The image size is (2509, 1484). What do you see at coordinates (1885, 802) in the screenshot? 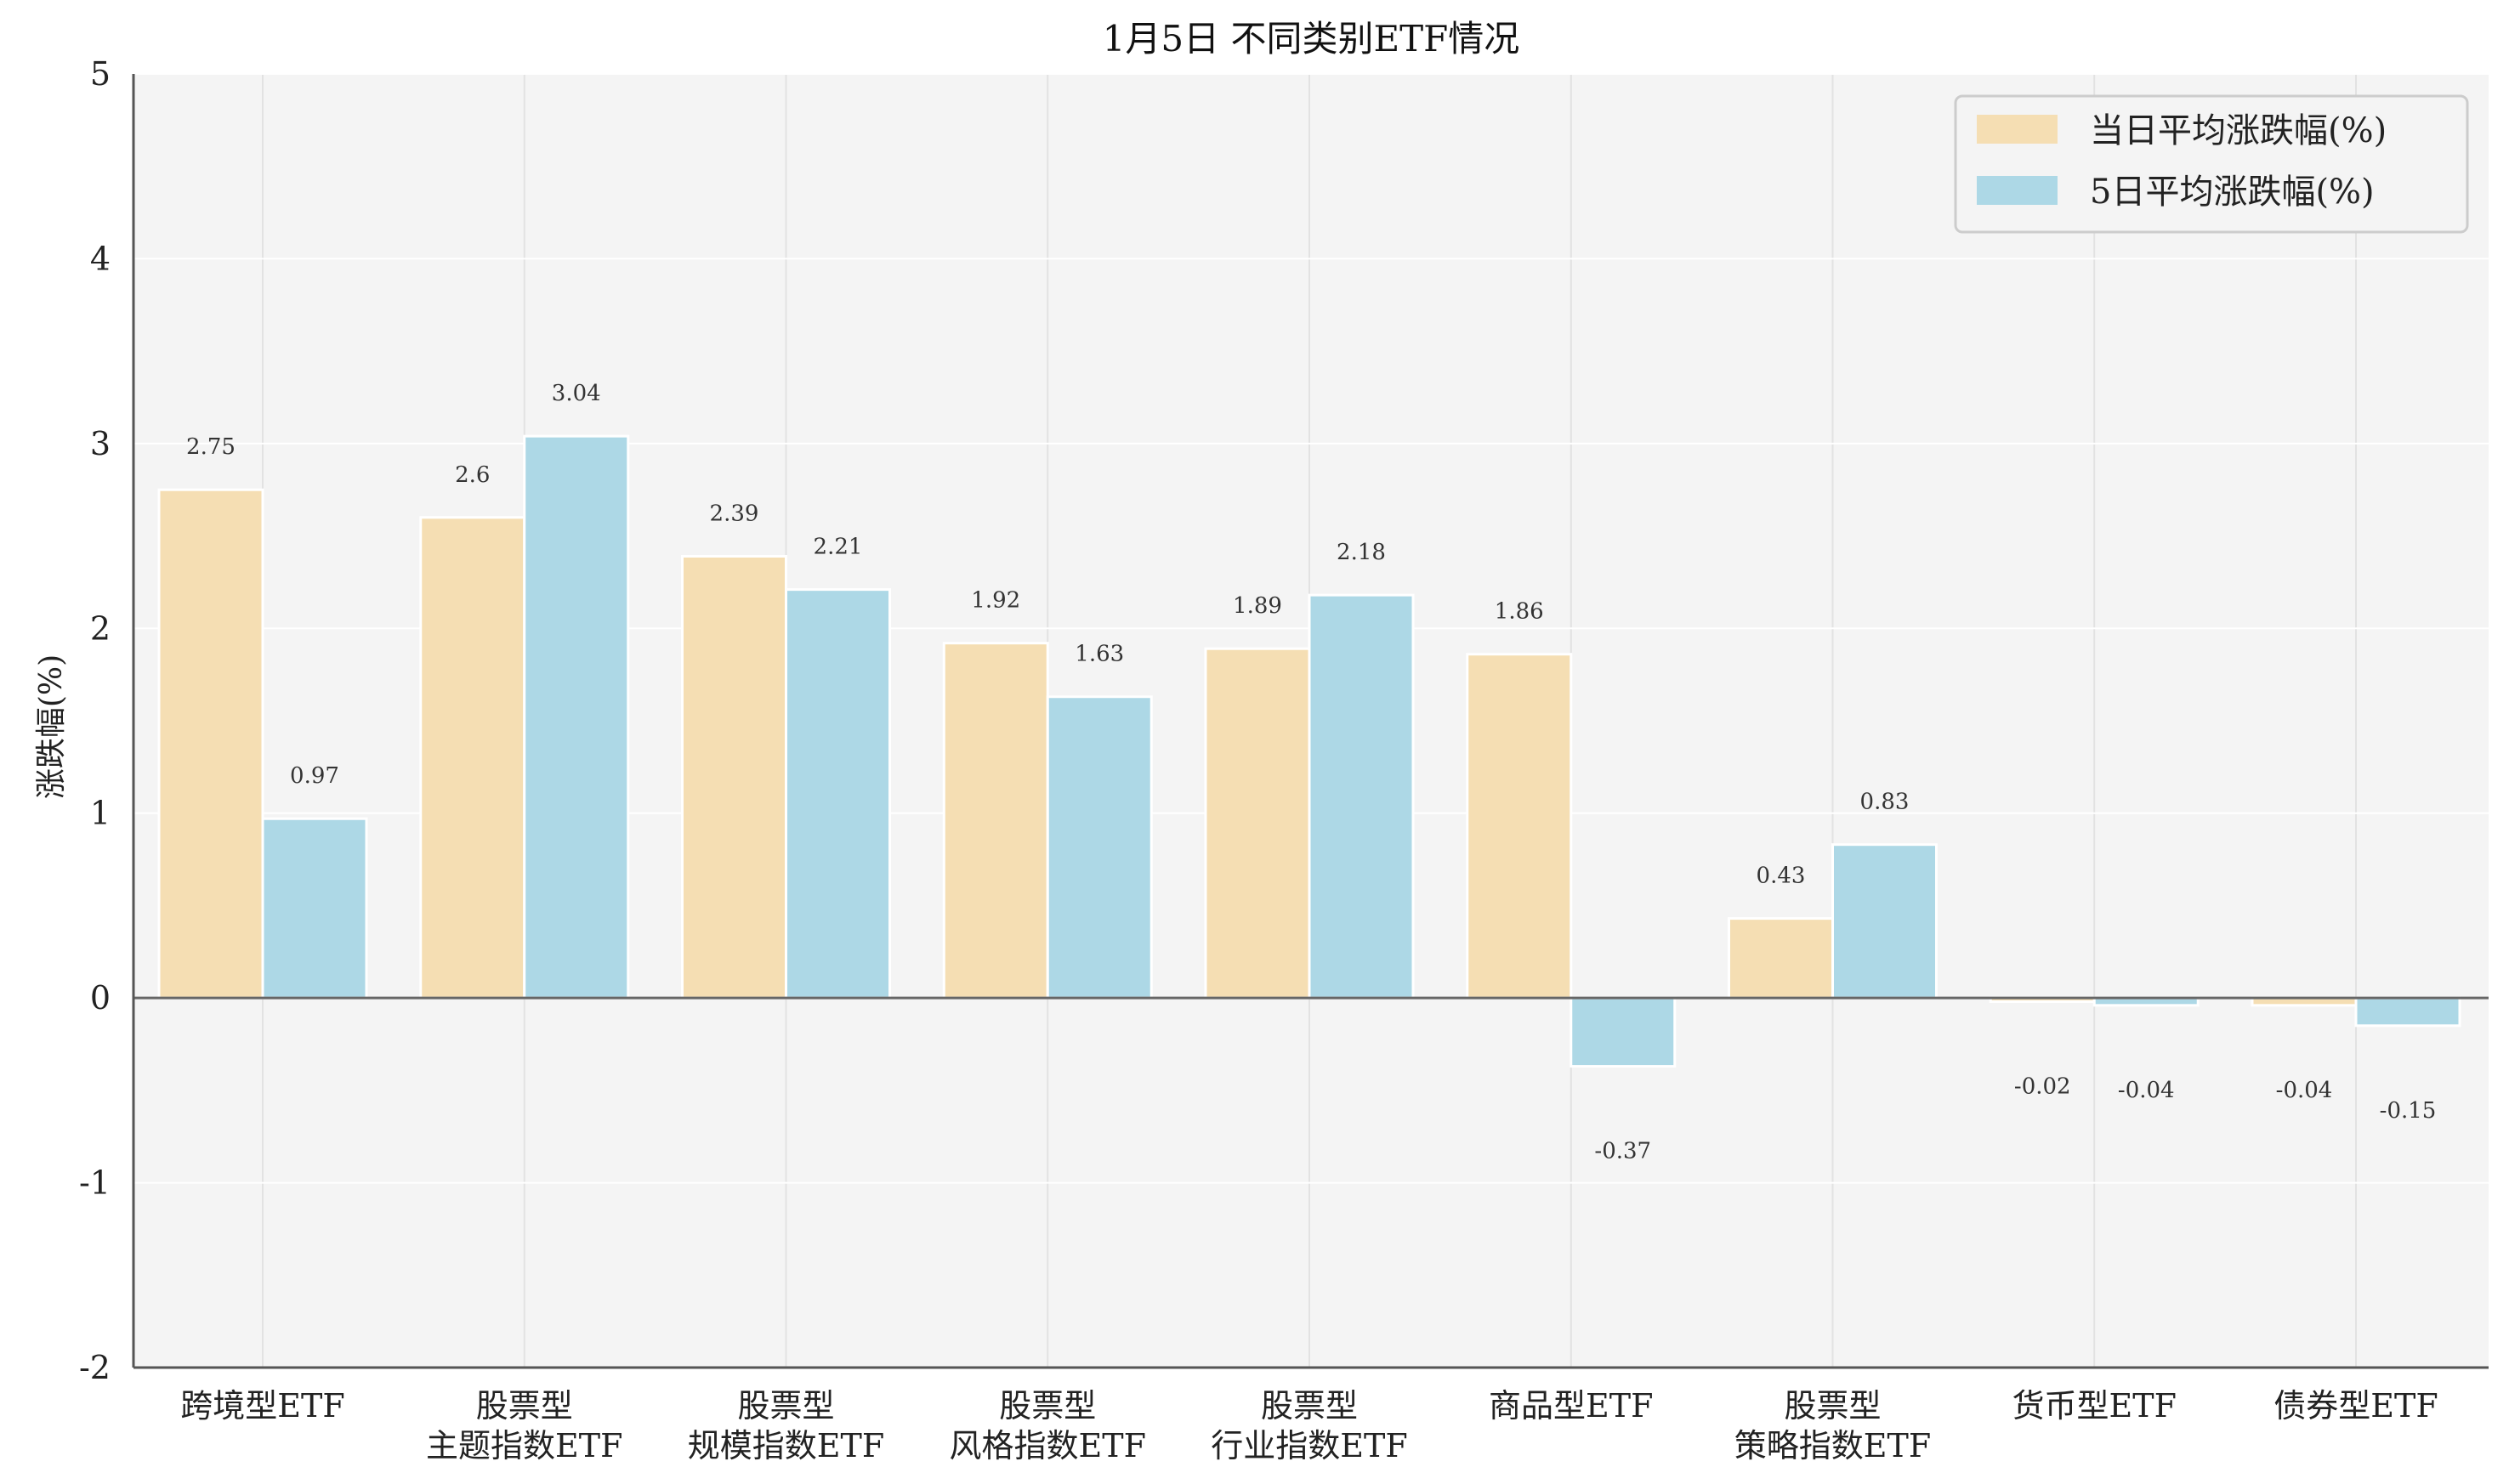
I see `label-5day-6: 0.83` at bounding box center [1885, 802].